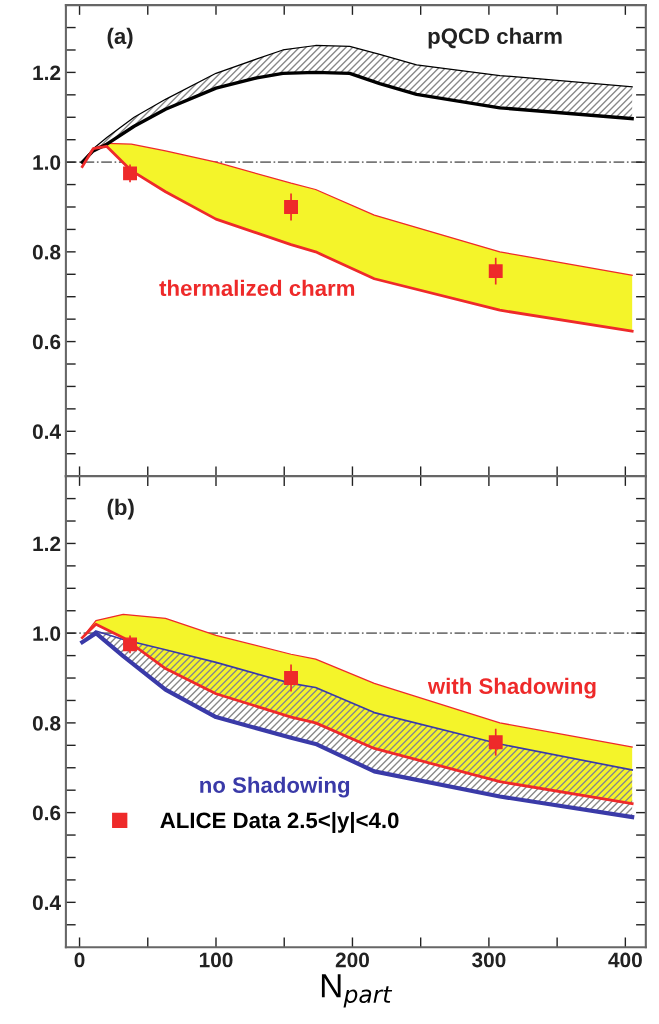 Image resolution: width=659 pixels, height=1024 pixels. I want to click on x-tick-label: 400, so click(625, 960).